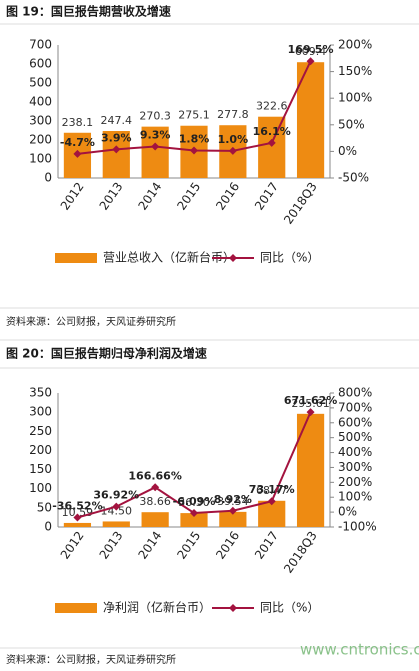 Image resolution: width=419 pixels, height=671 pixels. I want to click on y-tick-label: 300, so click(40, 121).